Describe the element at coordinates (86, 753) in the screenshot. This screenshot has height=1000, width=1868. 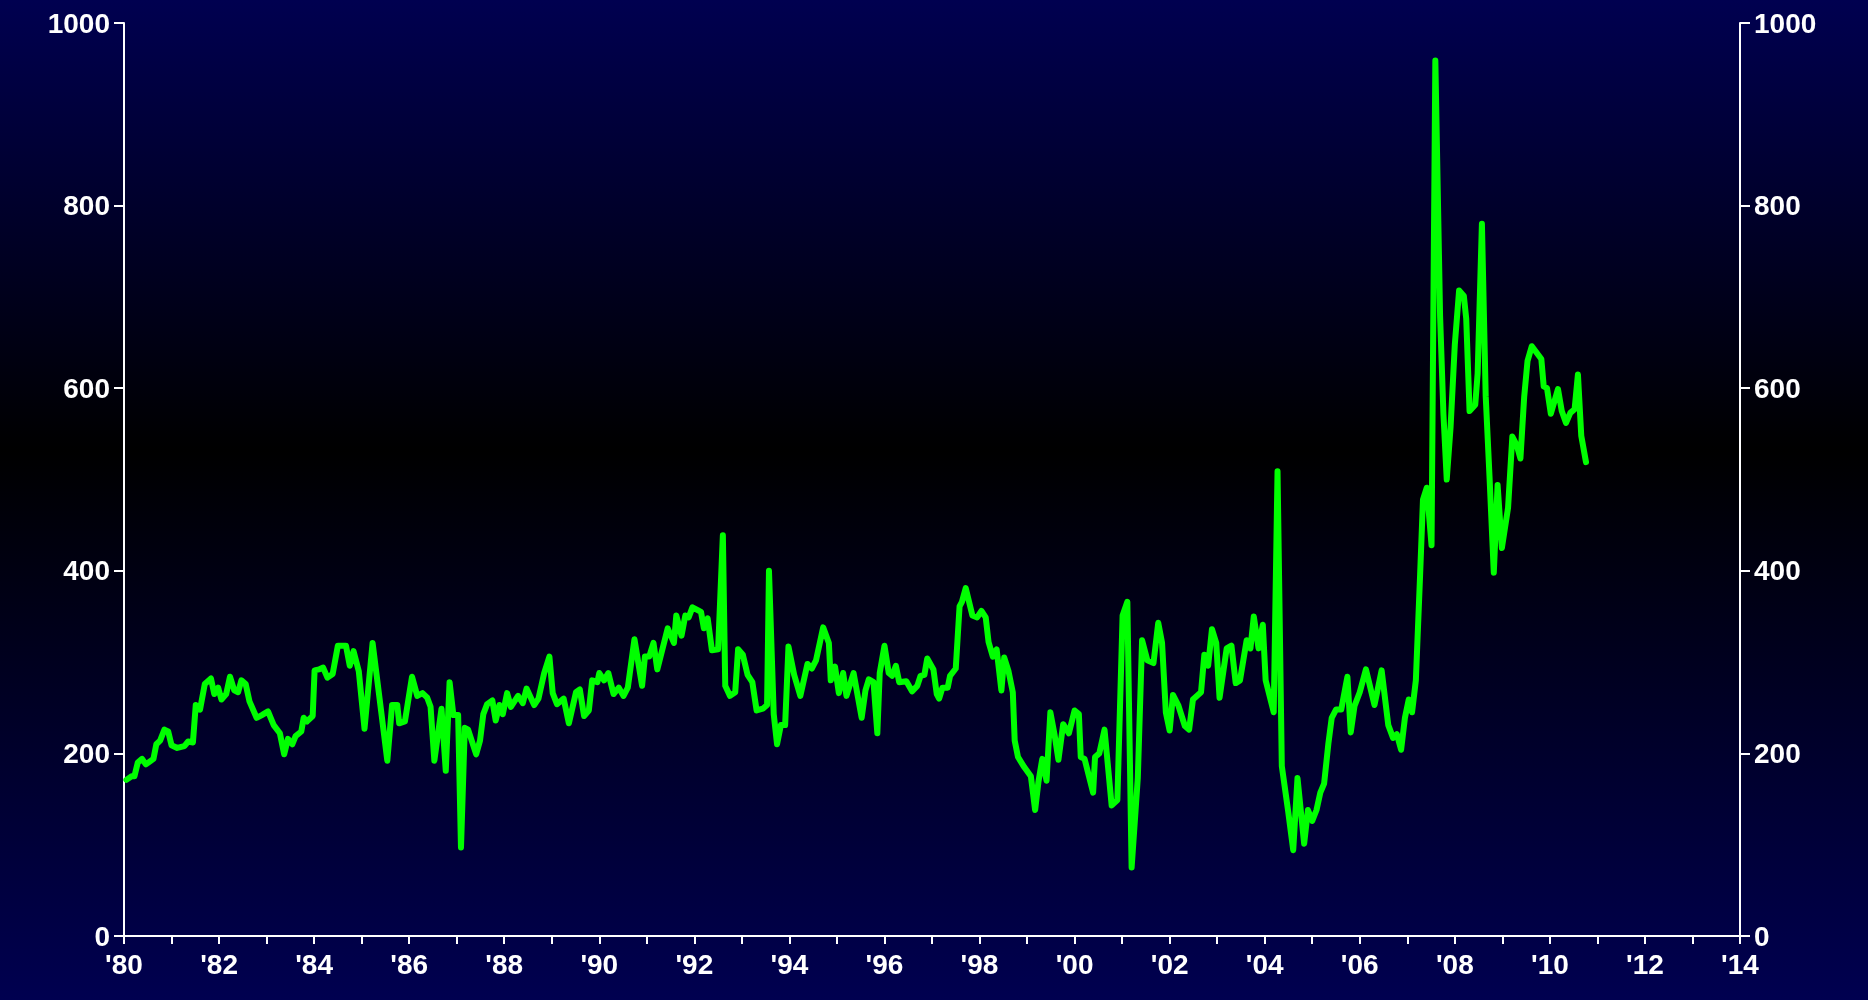
I see `y-tick-label: 200` at that location.